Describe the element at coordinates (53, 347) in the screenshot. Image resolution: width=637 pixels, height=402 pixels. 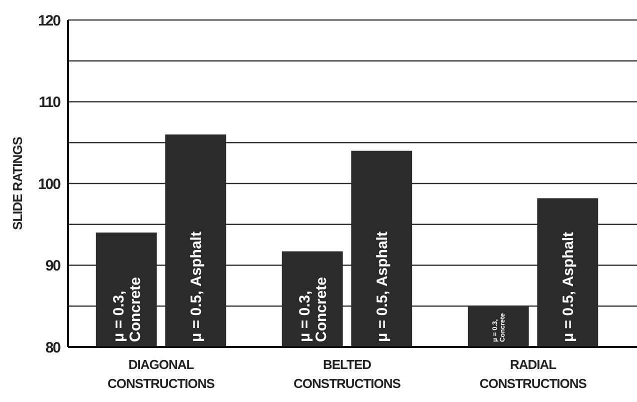
I see `y-tick-label: 80` at that location.